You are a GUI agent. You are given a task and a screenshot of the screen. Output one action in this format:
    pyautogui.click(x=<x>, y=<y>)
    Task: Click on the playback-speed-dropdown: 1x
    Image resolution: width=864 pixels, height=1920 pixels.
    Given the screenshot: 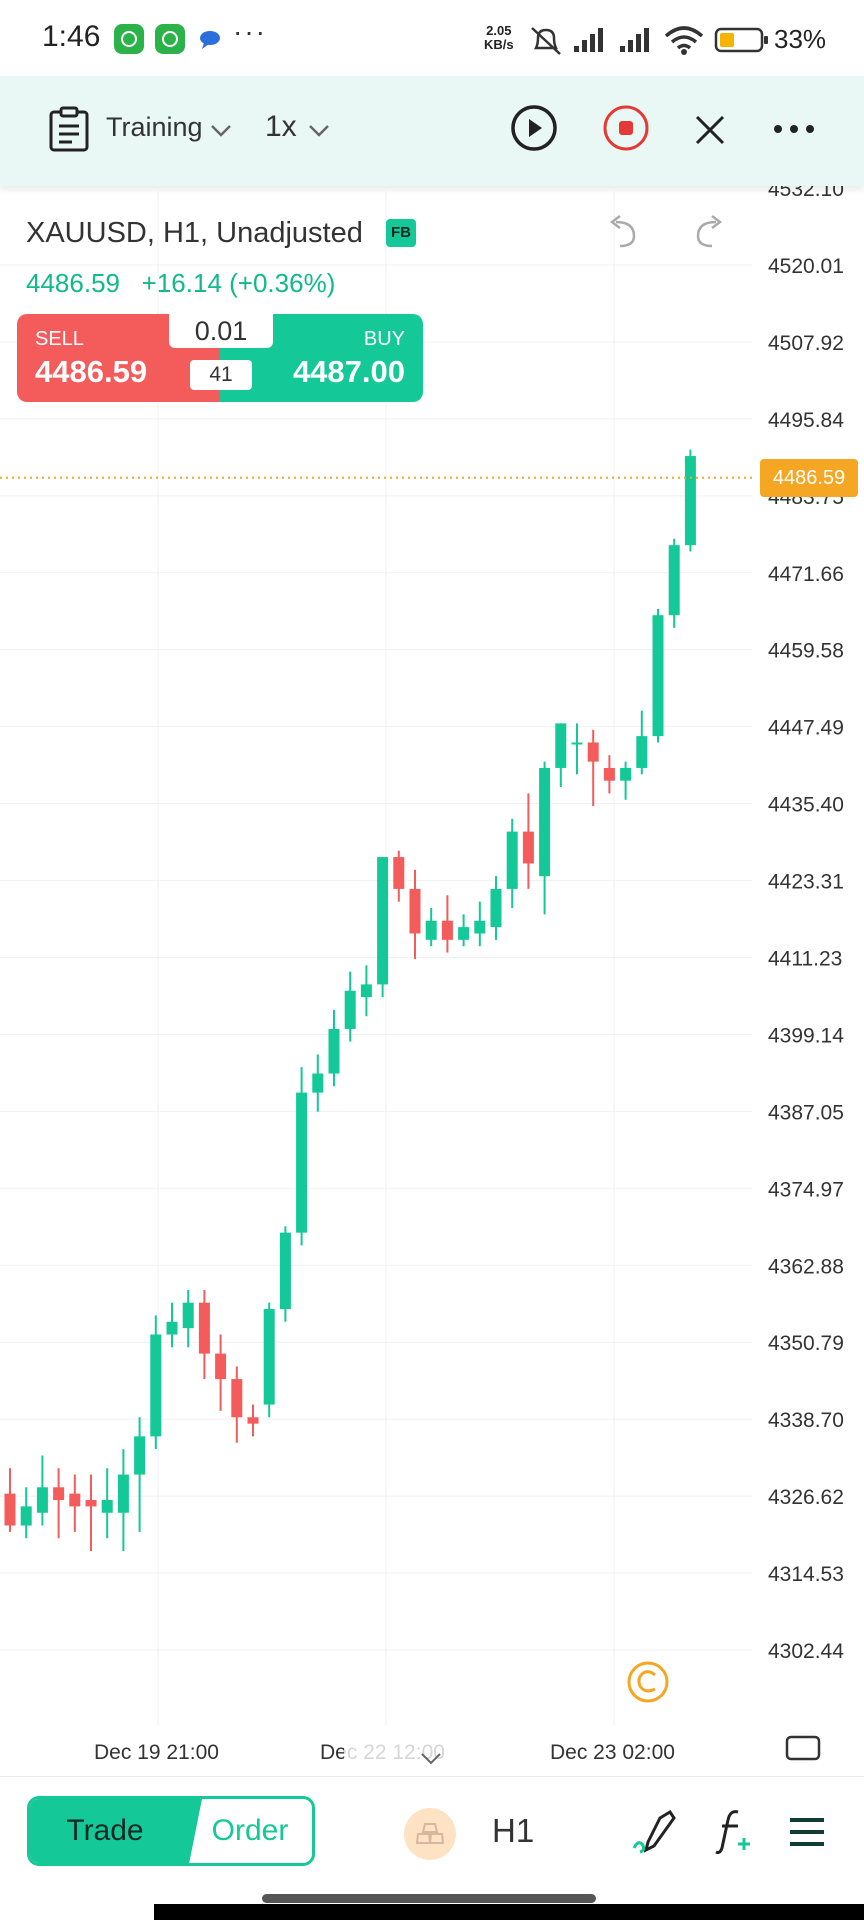 What is the action you would take?
    pyautogui.click(x=281, y=126)
    